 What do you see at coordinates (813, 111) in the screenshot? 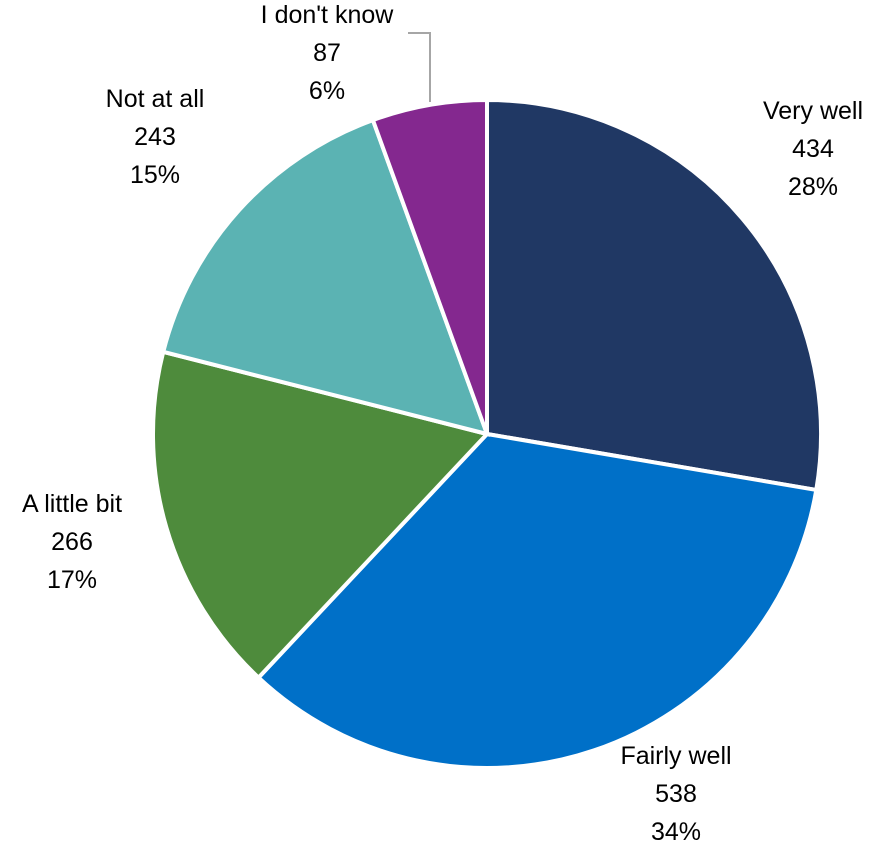
I see `data-label-label: Very well` at bounding box center [813, 111].